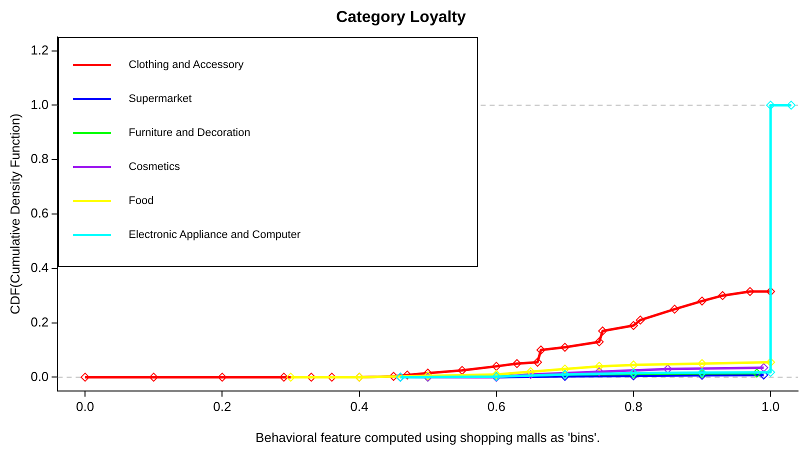  I want to click on y-tick-label: 0.8, so click(39, 158).